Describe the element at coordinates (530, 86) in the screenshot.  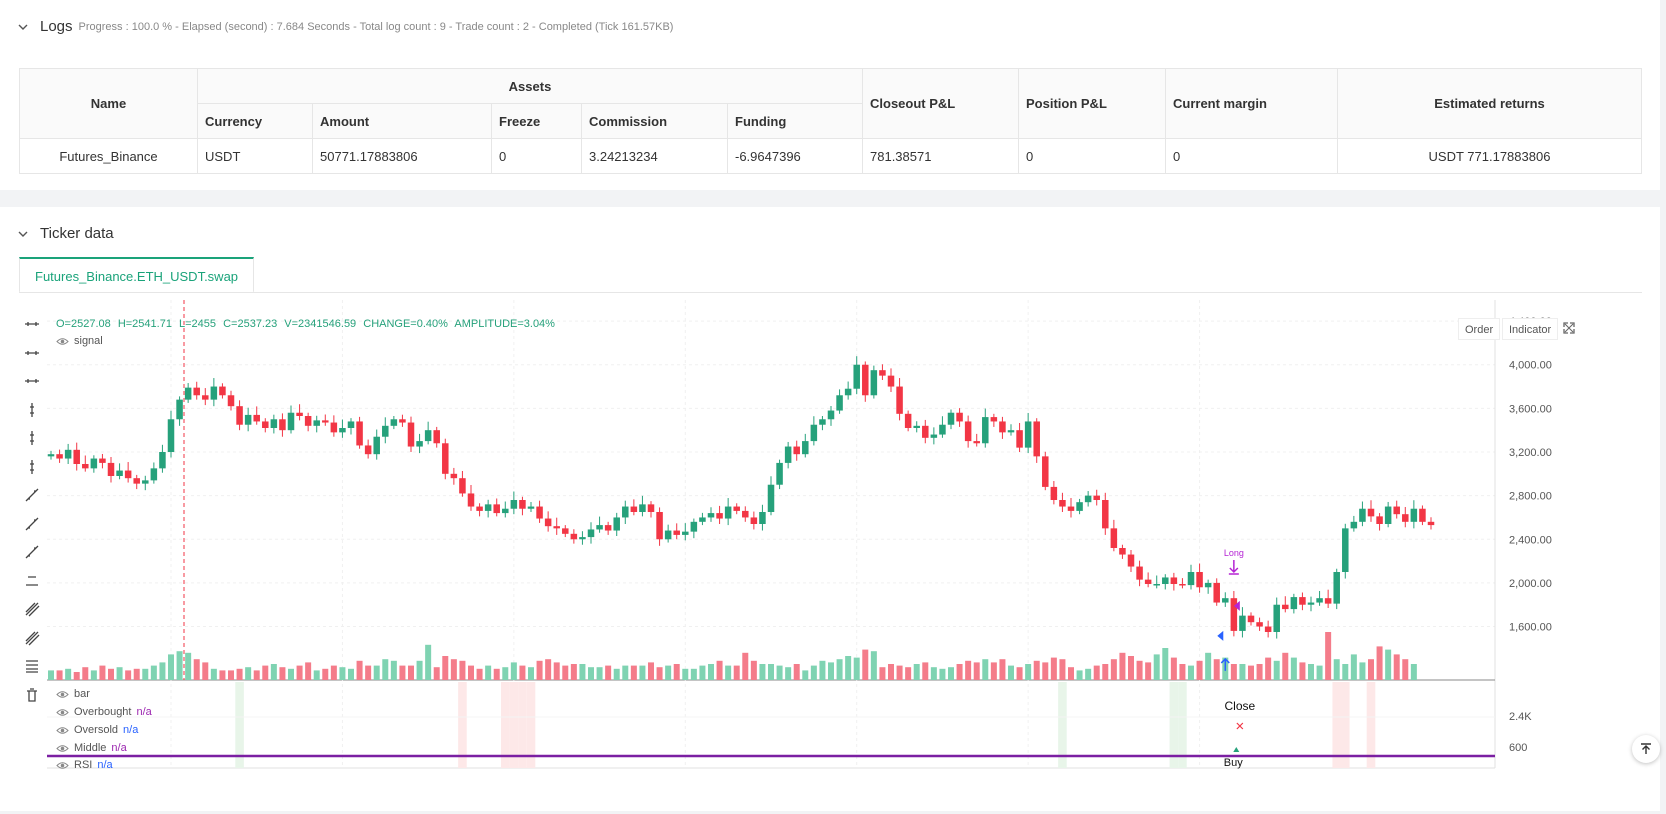
I see `col-assets: Assets` at that location.